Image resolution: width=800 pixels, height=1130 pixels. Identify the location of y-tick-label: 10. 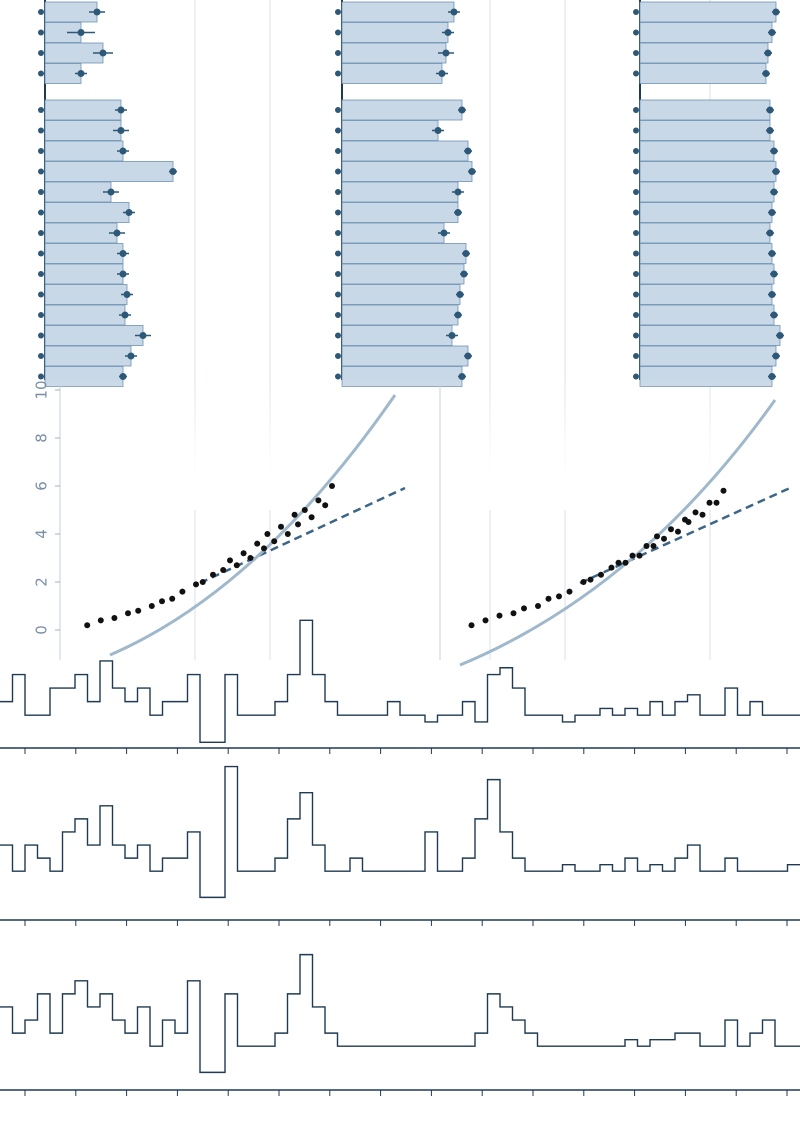
(42, 389).